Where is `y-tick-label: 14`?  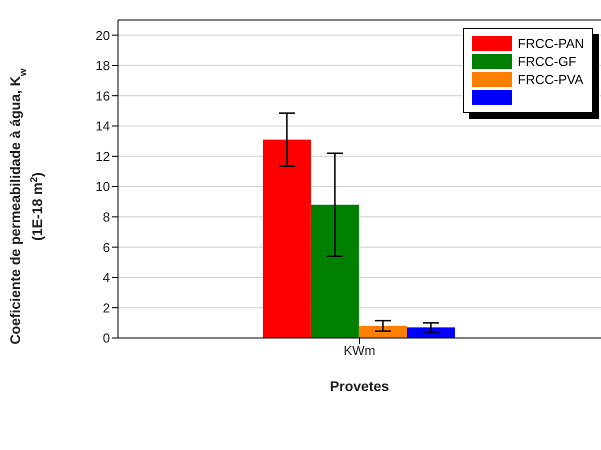 y-tick-label: 14 is located at coordinates (103, 126).